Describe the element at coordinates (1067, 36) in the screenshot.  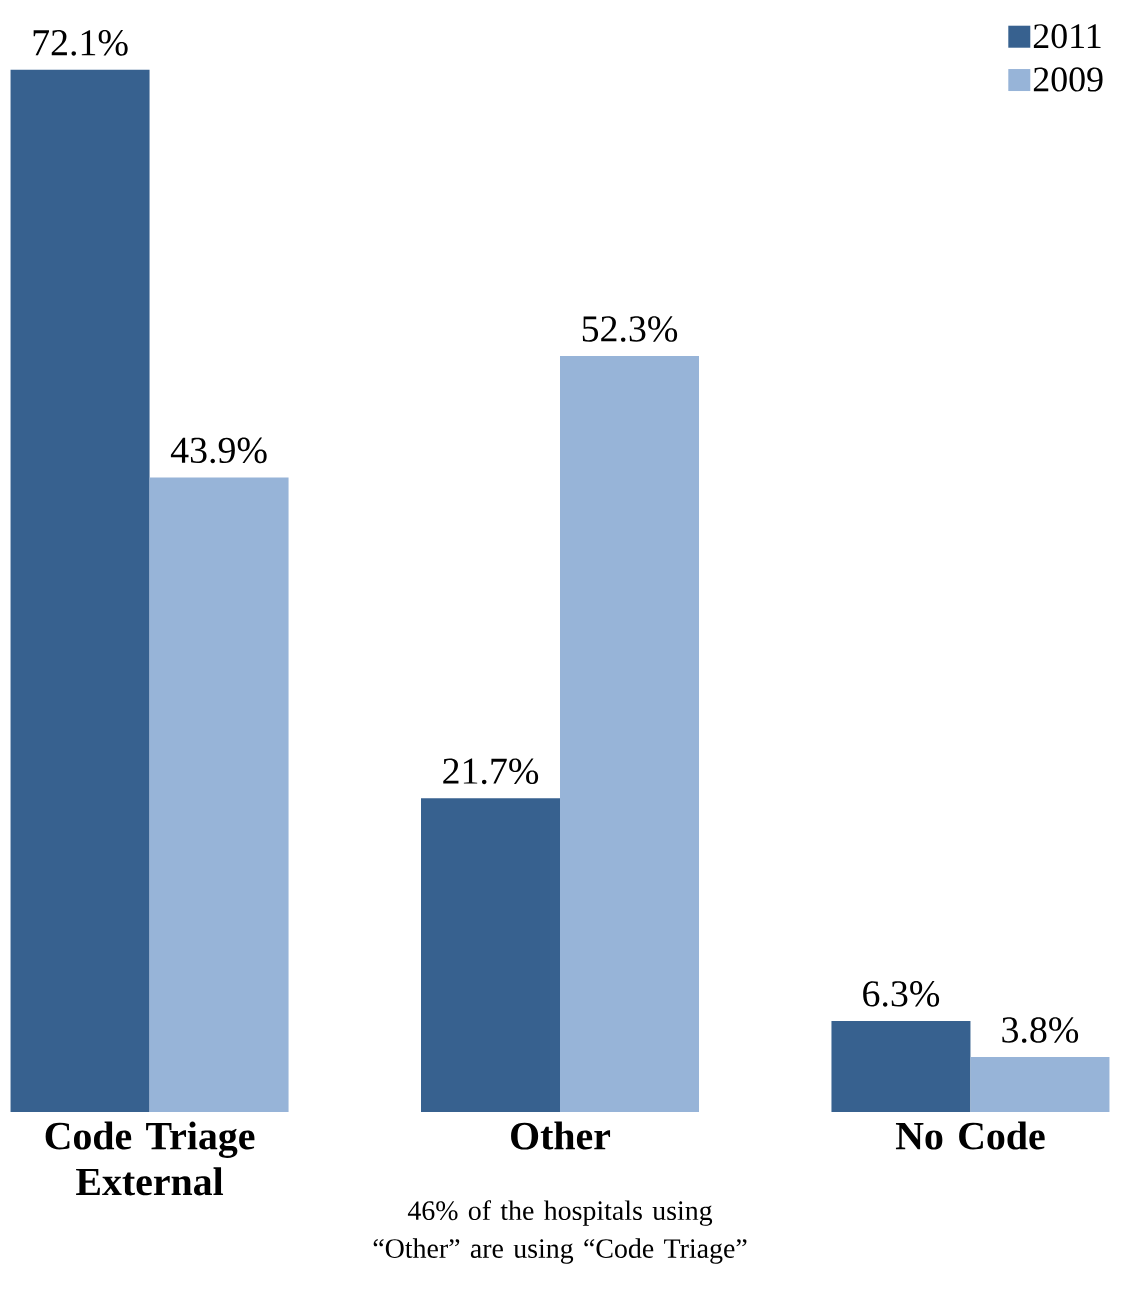
I see `legend-label: 2011` at that location.